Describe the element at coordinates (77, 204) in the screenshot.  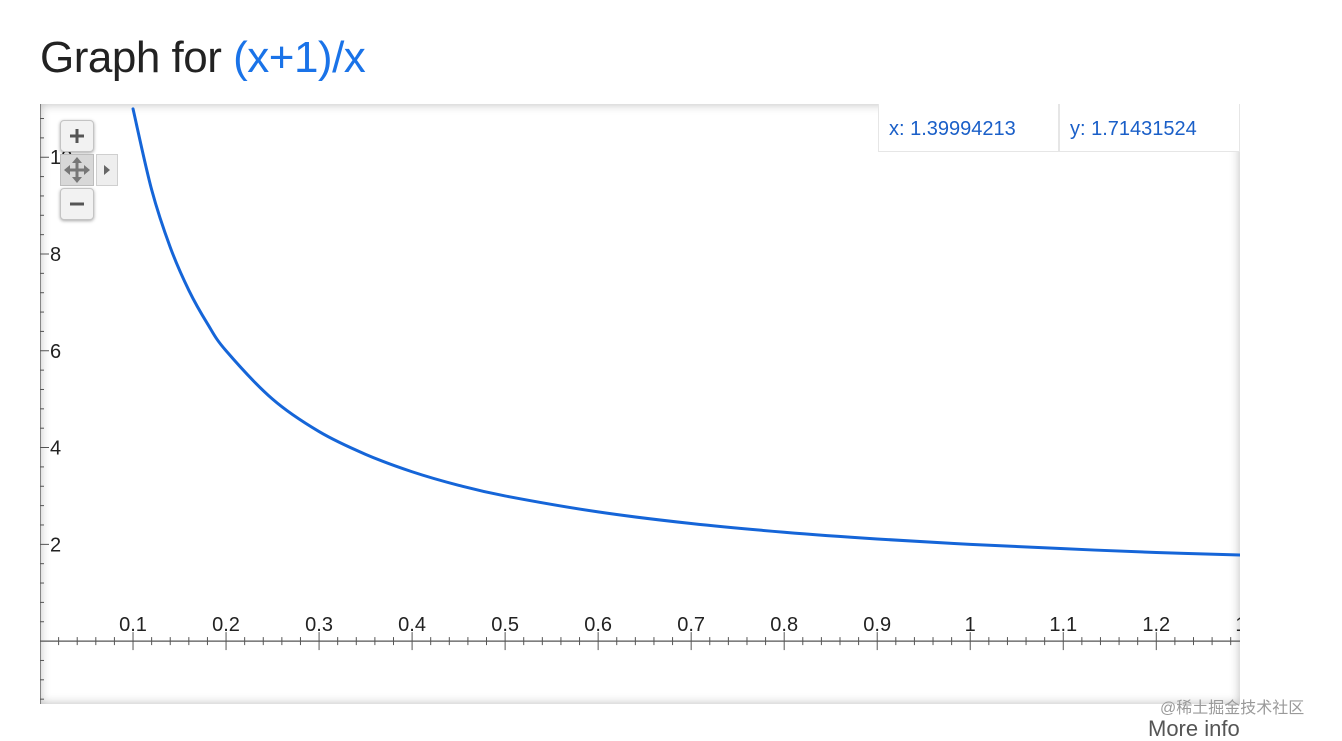
I see `zoom-out-button` at that location.